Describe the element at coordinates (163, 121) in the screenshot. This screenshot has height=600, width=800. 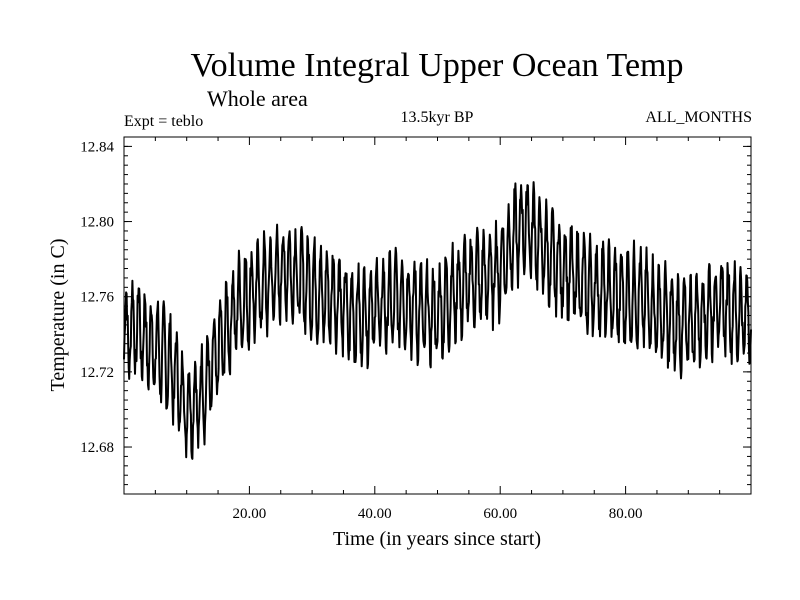
I see `annotation-experiment: Expt = teblo` at that location.